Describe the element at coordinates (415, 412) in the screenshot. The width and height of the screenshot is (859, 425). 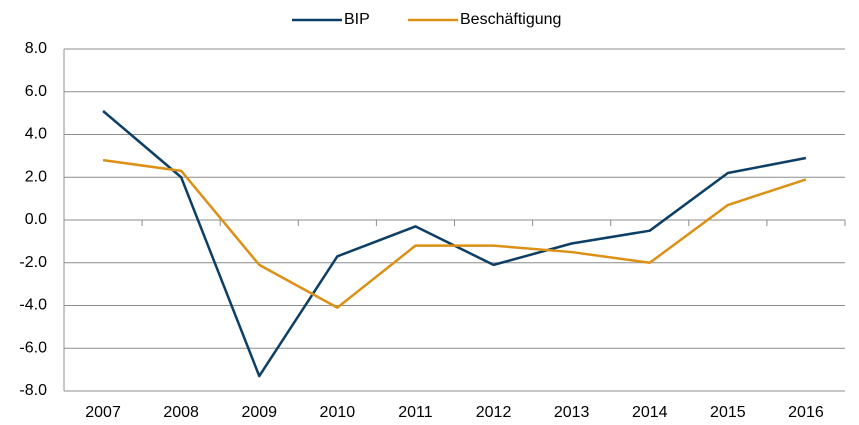
I see `x-tick-label: 2011` at that location.